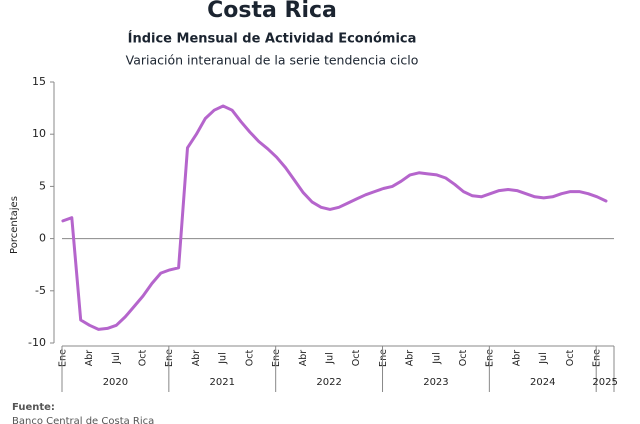 Image resolution: width=640 pixels, height=424 pixels. What do you see at coordinates (604, 382) in the screenshot?
I see `year-label: 2025` at bounding box center [604, 382].